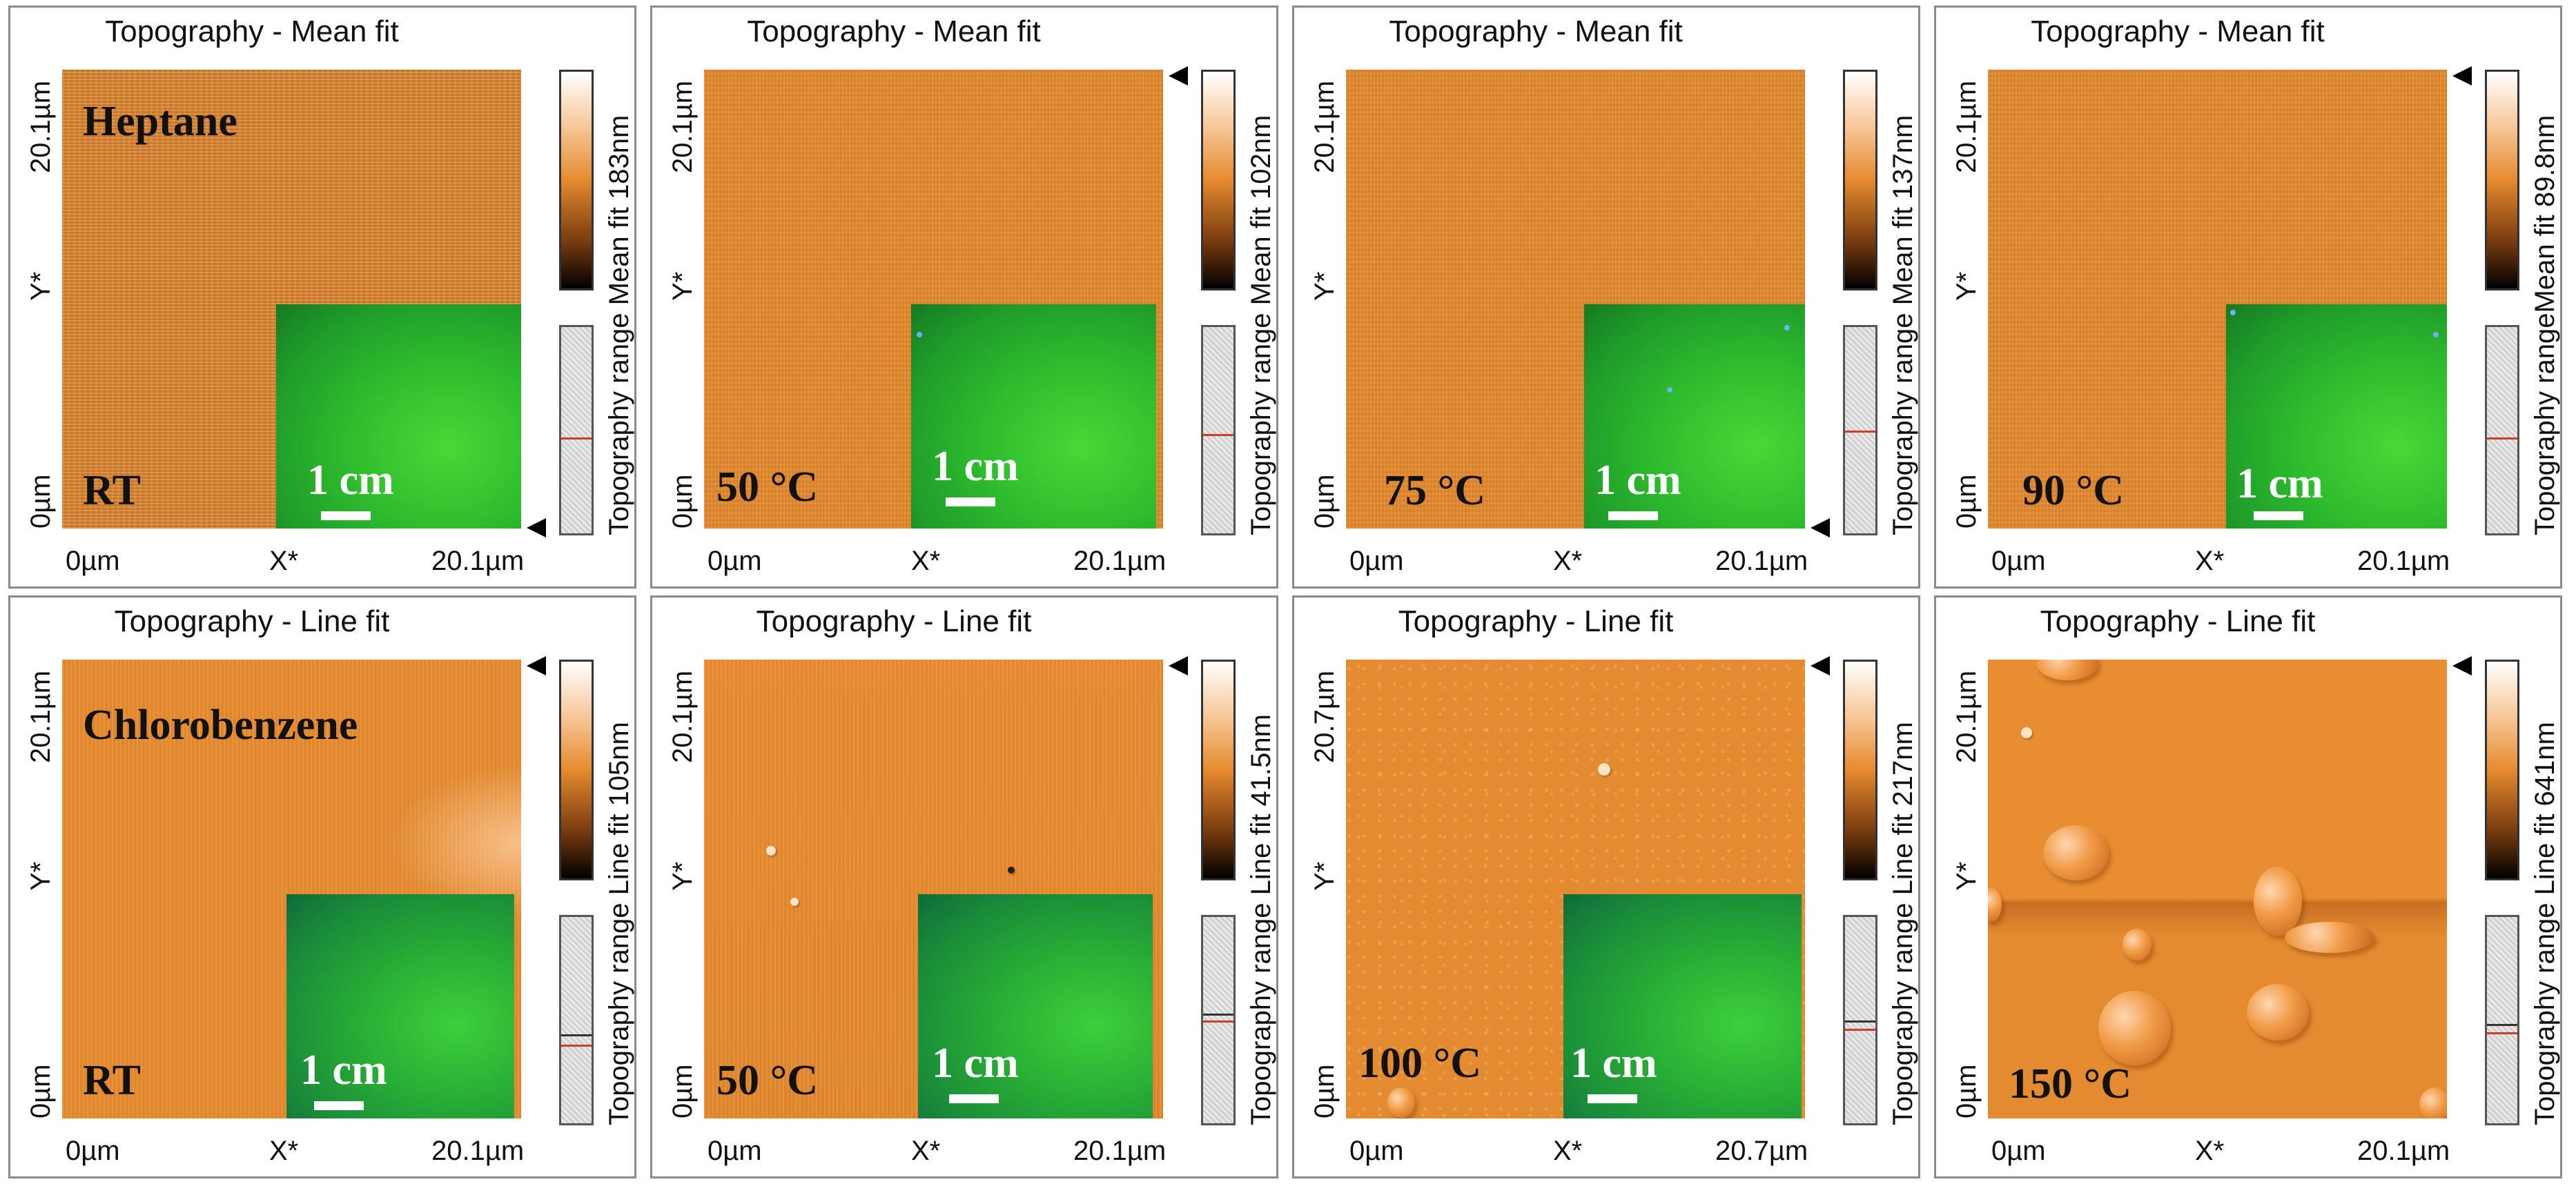 Image resolution: width=2576 pixels, height=1184 pixels. What do you see at coordinates (2545, 325) in the screenshot?
I see `colorbar-label: Topography rangeMean fit 89.8nm` at bounding box center [2545, 325].